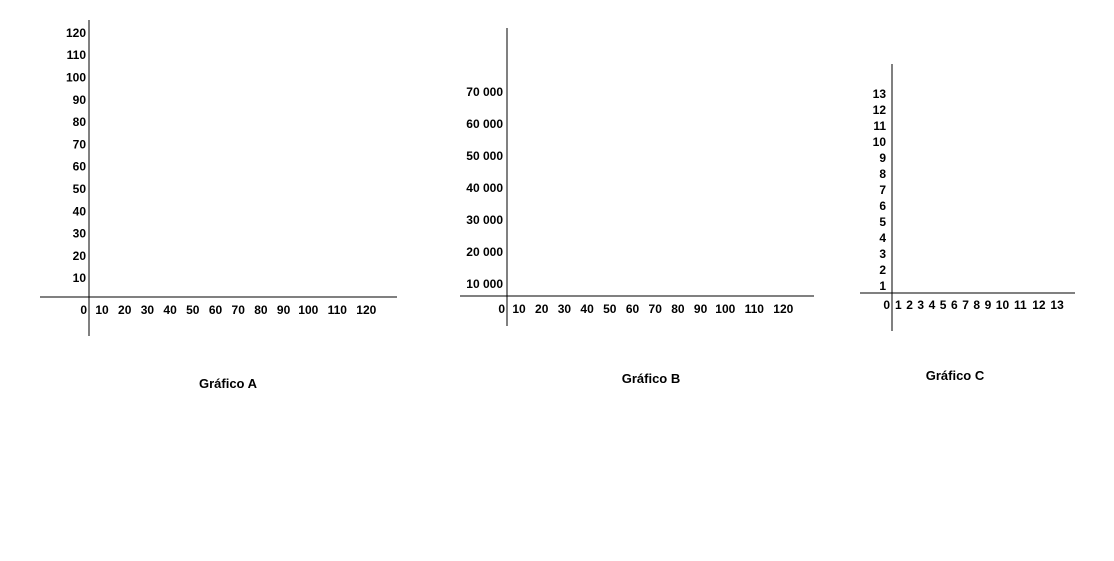  I want to click on chart-c-y-tick-label: 4, so click(882, 238).